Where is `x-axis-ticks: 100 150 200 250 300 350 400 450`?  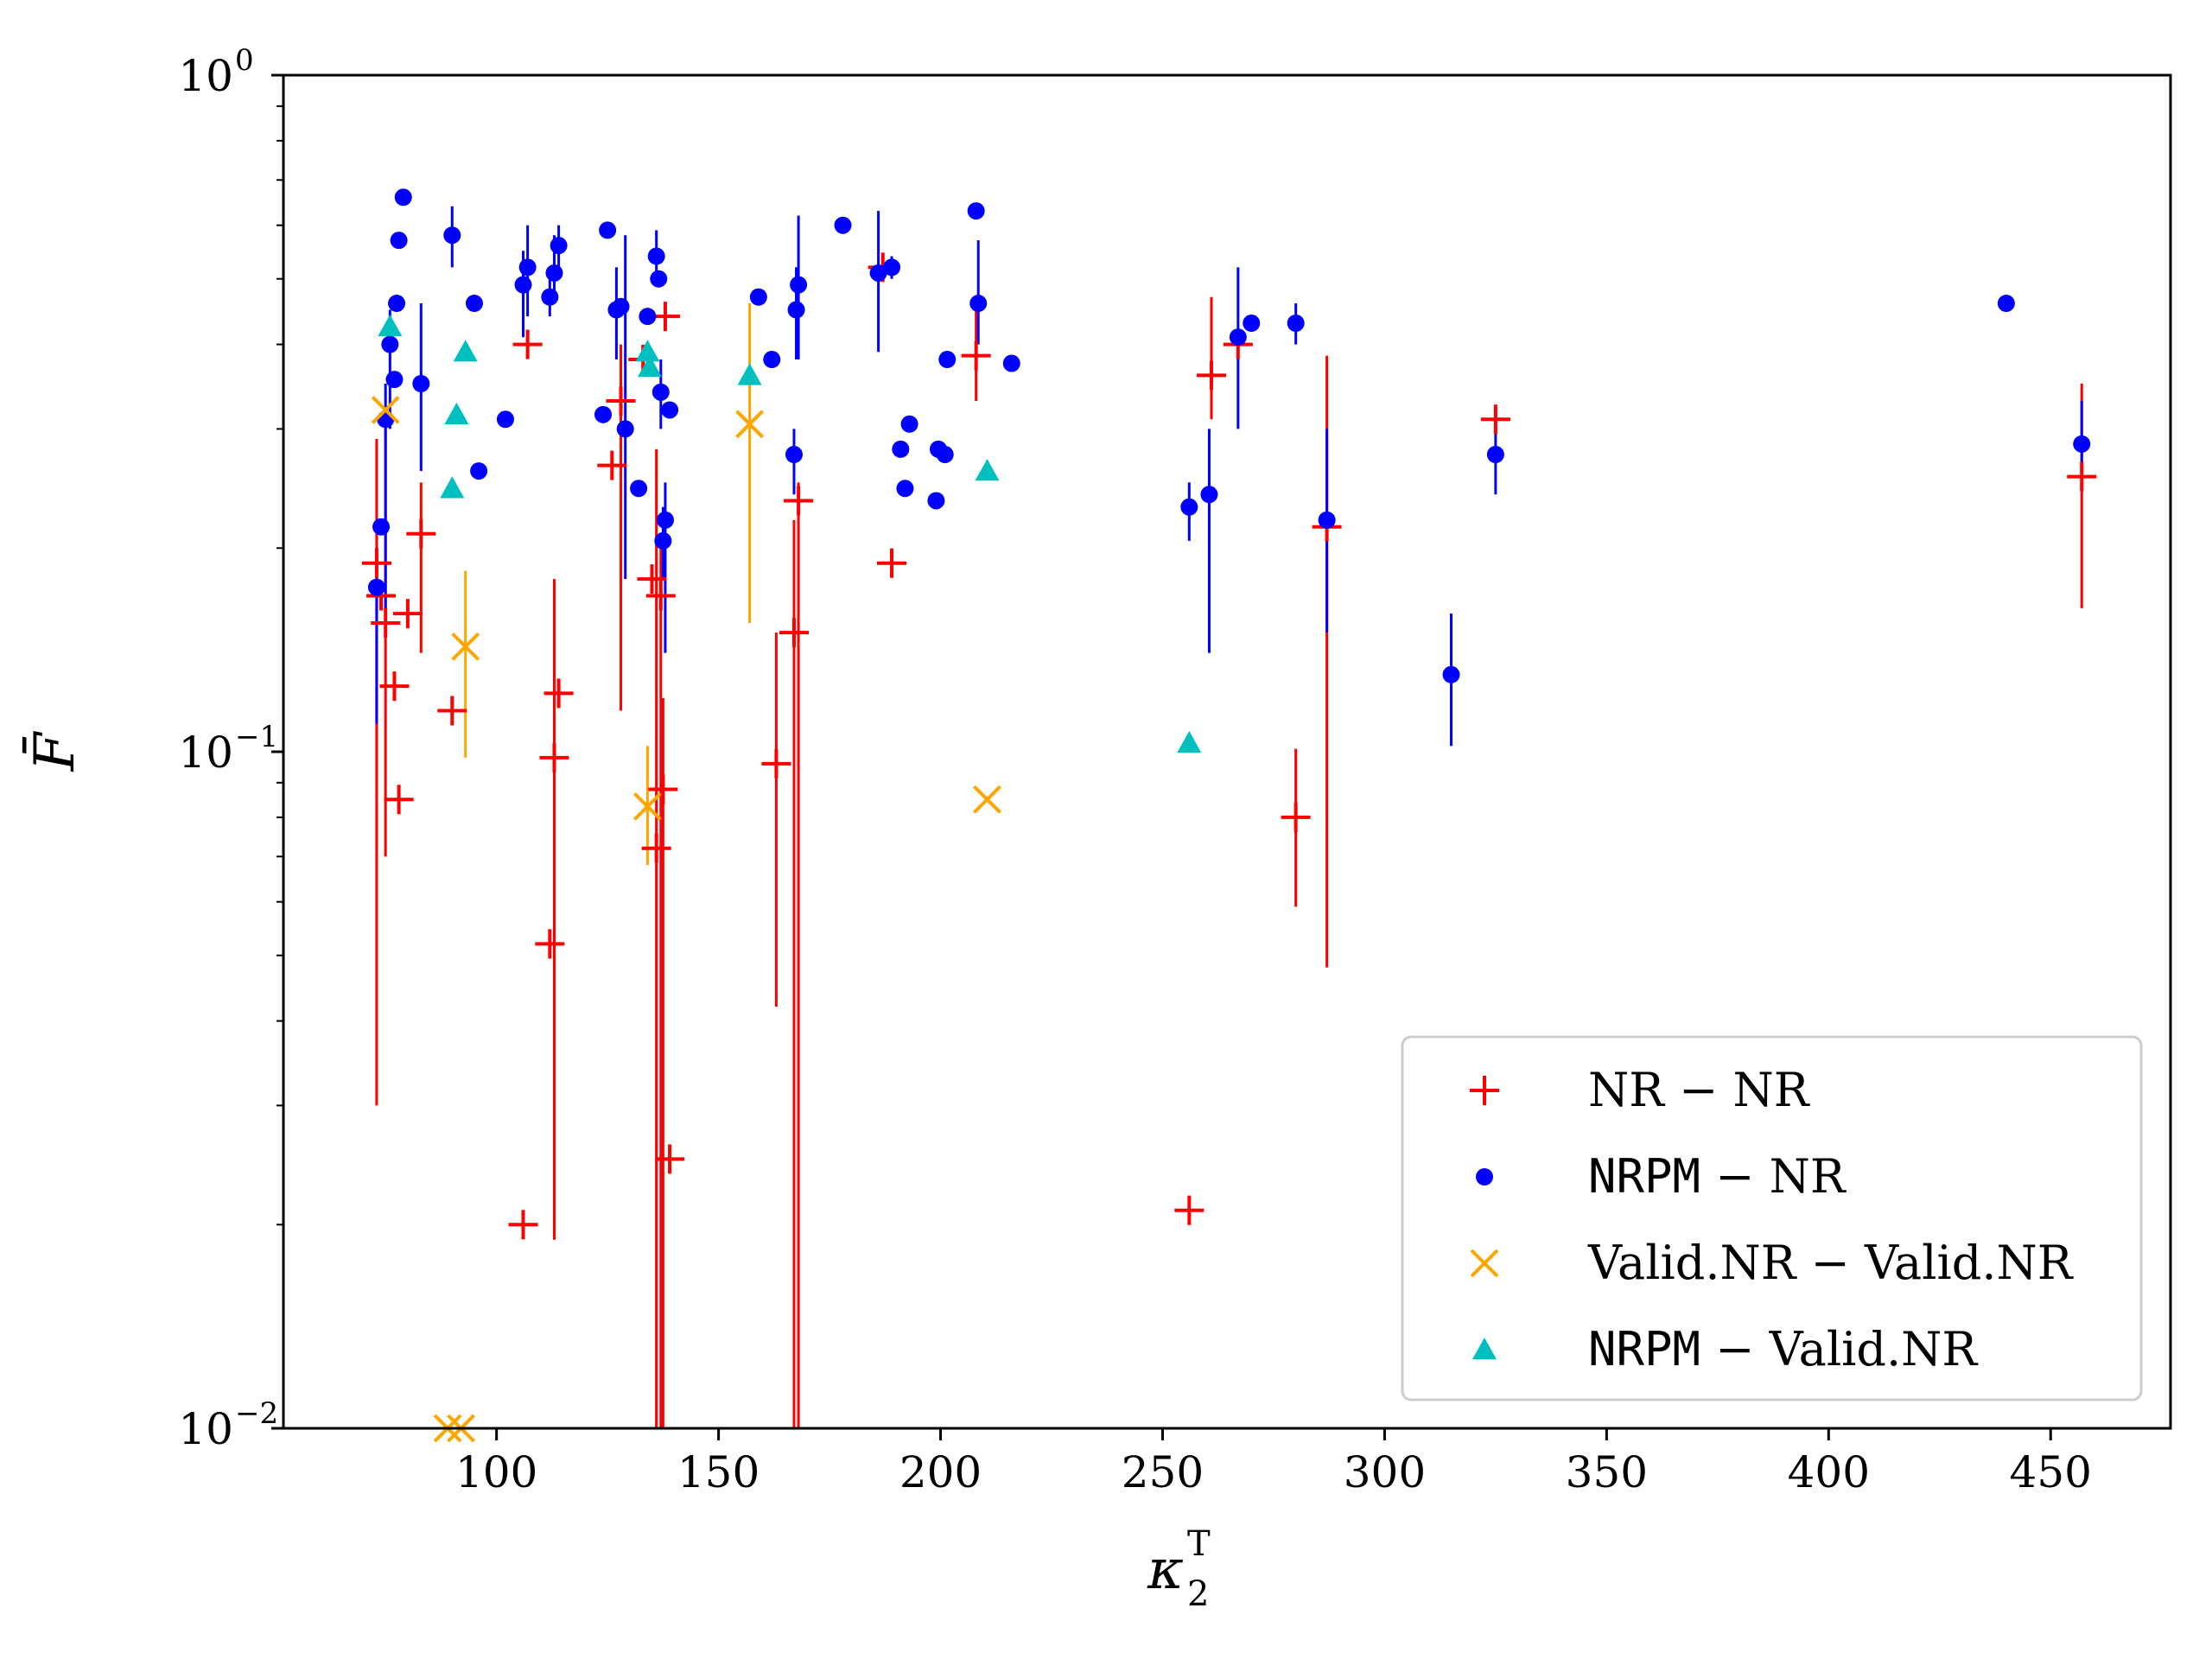
x-axis-ticks: 100 150 200 250 300 350 400 450 is located at coordinates (1273, 1462).